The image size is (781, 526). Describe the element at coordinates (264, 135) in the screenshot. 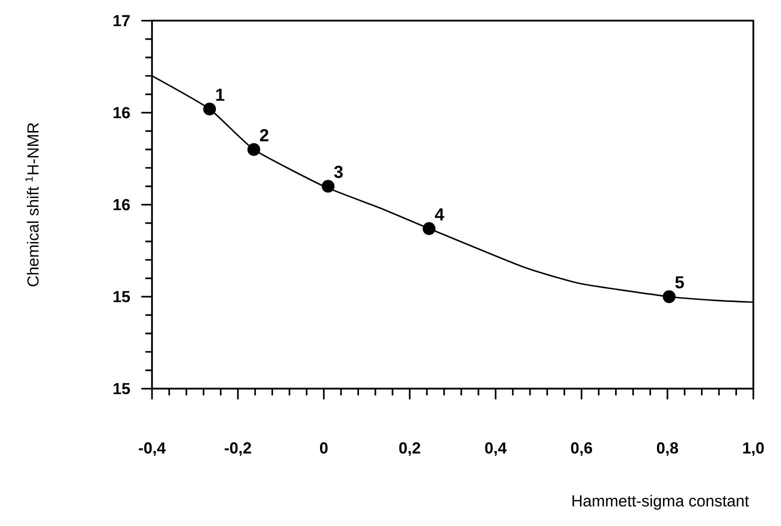

I see `annotation: 2` at that location.